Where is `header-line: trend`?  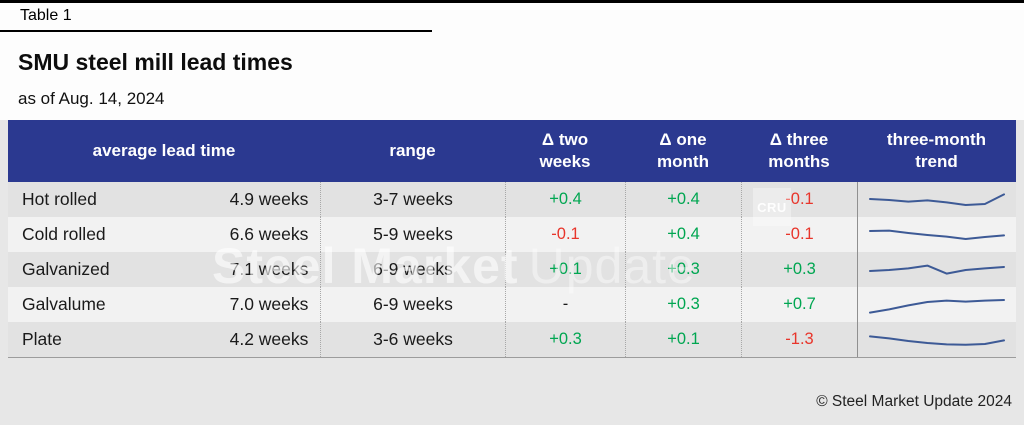
header-line: trend is located at coordinates (936, 161).